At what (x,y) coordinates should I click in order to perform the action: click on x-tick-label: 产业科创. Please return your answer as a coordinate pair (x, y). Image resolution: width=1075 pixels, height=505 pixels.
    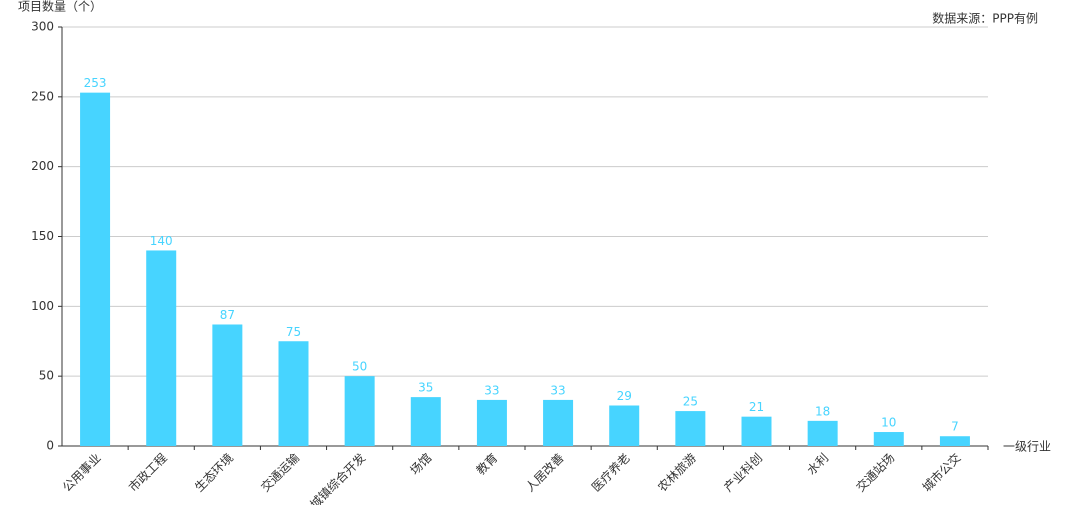
    Looking at the image, I should click on (743, 473).